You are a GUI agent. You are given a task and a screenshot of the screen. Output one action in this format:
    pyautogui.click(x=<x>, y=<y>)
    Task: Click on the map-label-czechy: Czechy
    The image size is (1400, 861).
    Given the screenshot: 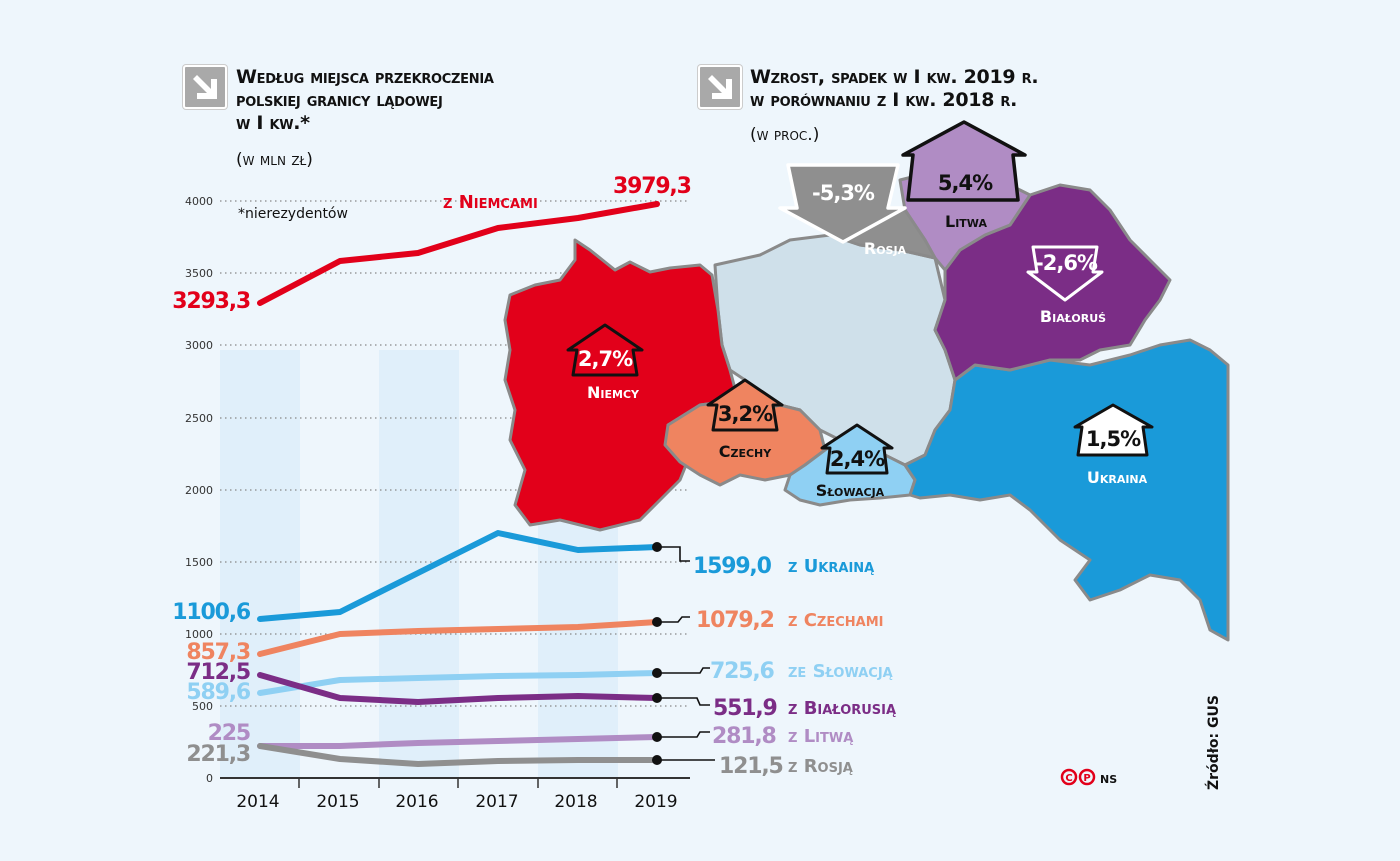 What is the action you would take?
    pyautogui.click(x=746, y=451)
    